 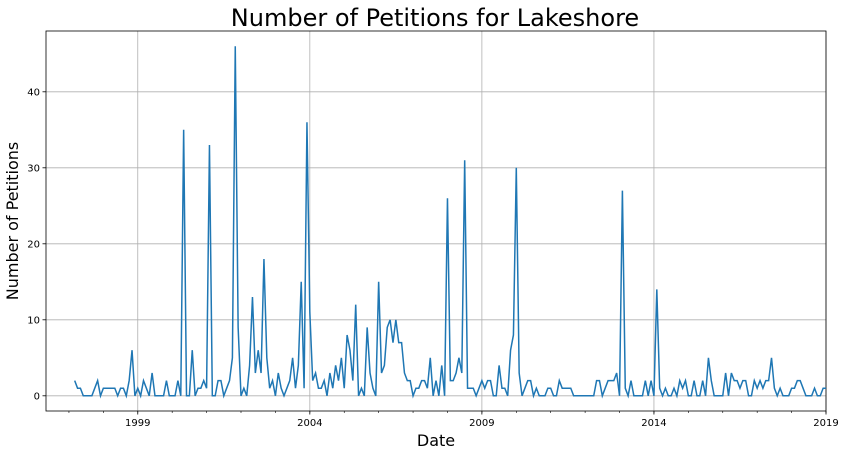 I want to click on y-tick-label: 10, so click(x=33, y=320).